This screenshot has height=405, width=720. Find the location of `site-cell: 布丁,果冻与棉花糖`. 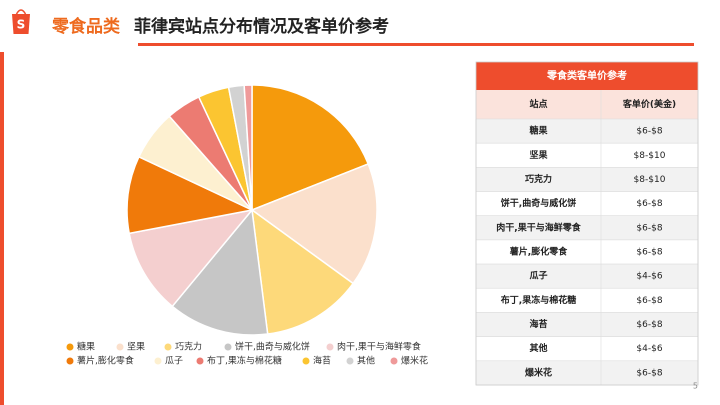

site-cell: 布丁,果冻与棉花糖 is located at coordinates (538, 300).